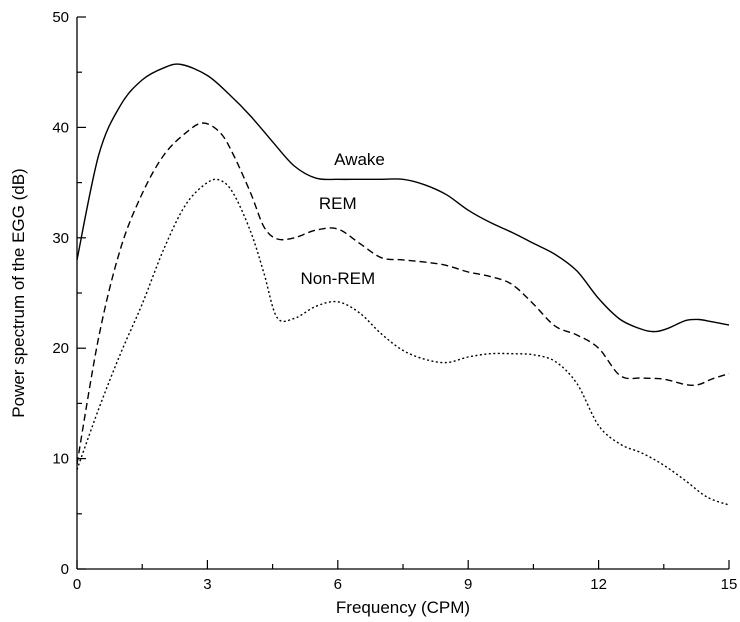 This screenshot has height=622, width=740. Describe the element at coordinates (18, 292) in the screenshot. I see `y-axis-title: Power spectrum of the EGG (dB)` at that location.